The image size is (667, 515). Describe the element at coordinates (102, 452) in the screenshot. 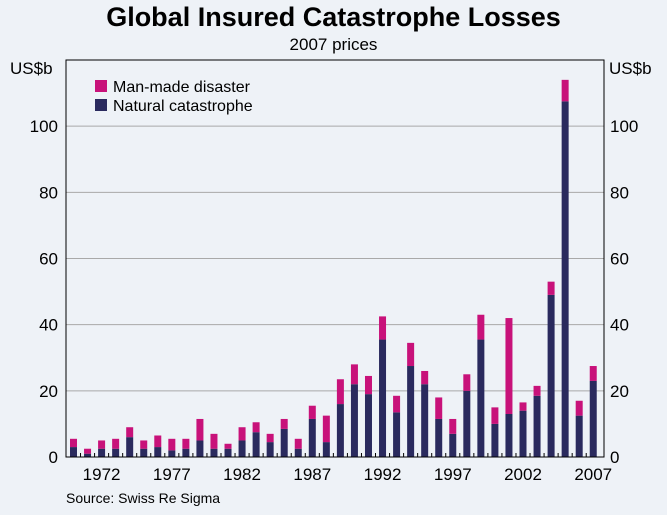

I see `bar-natural-1972` at that location.